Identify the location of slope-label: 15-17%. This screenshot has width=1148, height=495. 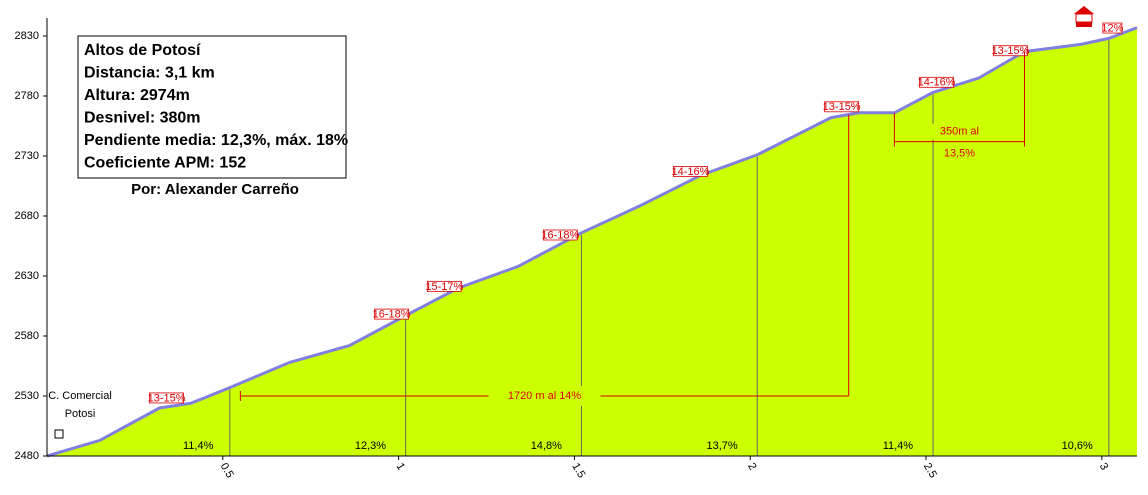
(444, 287).